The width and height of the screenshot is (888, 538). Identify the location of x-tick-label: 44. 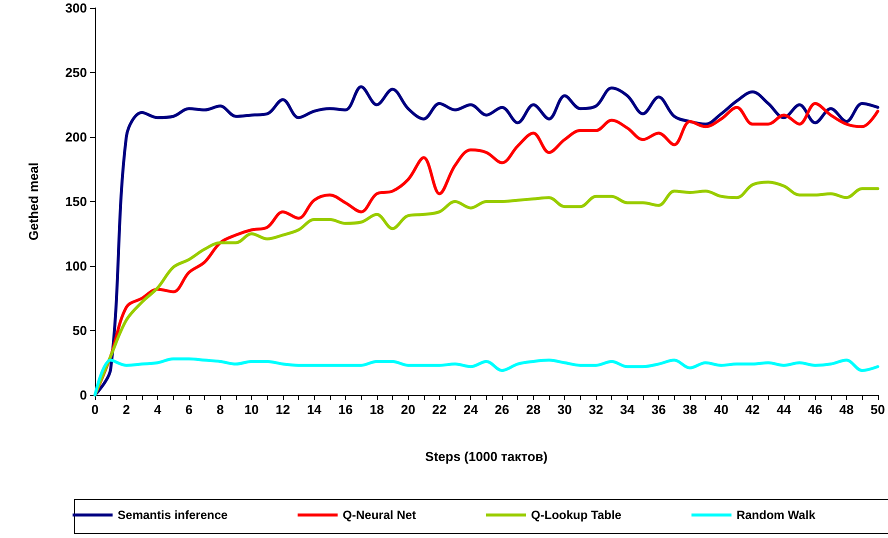
(784, 409).